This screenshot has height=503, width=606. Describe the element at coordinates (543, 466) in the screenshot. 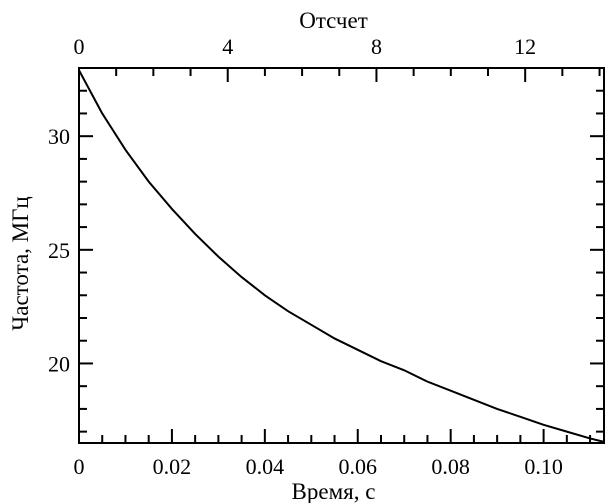

I see `x-tick-label: 0.10` at that location.